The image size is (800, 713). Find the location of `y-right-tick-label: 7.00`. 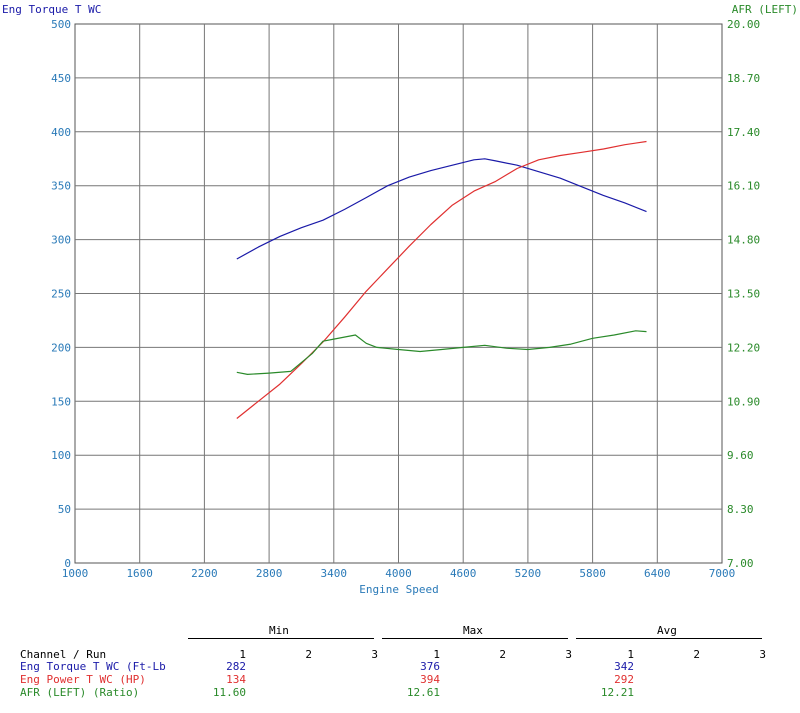

y-right-tick-label: 7.00 is located at coordinates (740, 563).